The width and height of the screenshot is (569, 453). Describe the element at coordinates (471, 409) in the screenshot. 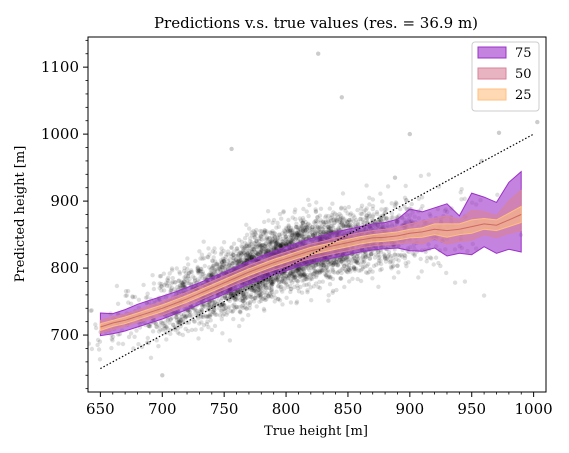

I see `x-tick-label: 950` at that location.